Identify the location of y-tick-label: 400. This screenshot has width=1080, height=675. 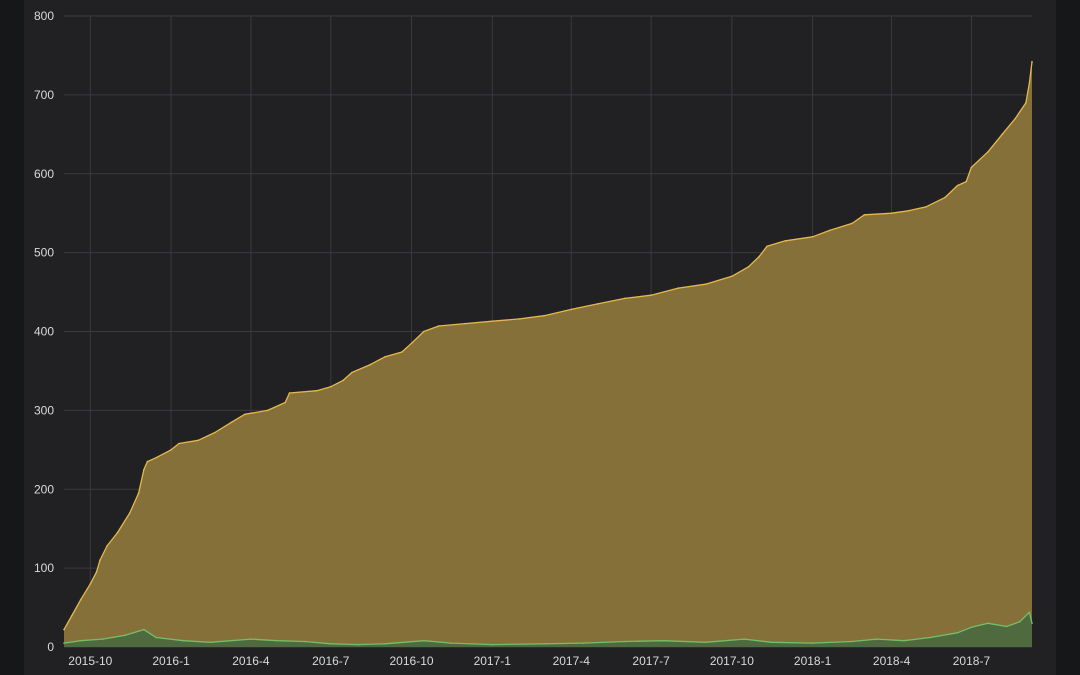
(44, 332).